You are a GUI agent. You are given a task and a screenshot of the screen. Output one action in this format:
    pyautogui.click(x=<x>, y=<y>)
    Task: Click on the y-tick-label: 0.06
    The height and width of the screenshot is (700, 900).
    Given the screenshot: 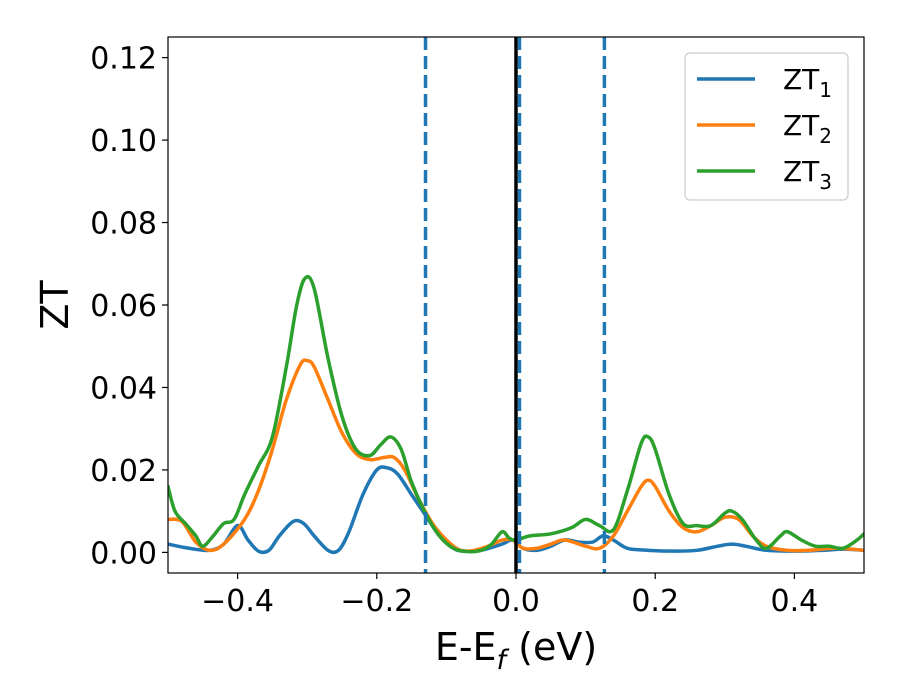 What is the action you would take?
    pyautogui.click(x=123, y=306)
    